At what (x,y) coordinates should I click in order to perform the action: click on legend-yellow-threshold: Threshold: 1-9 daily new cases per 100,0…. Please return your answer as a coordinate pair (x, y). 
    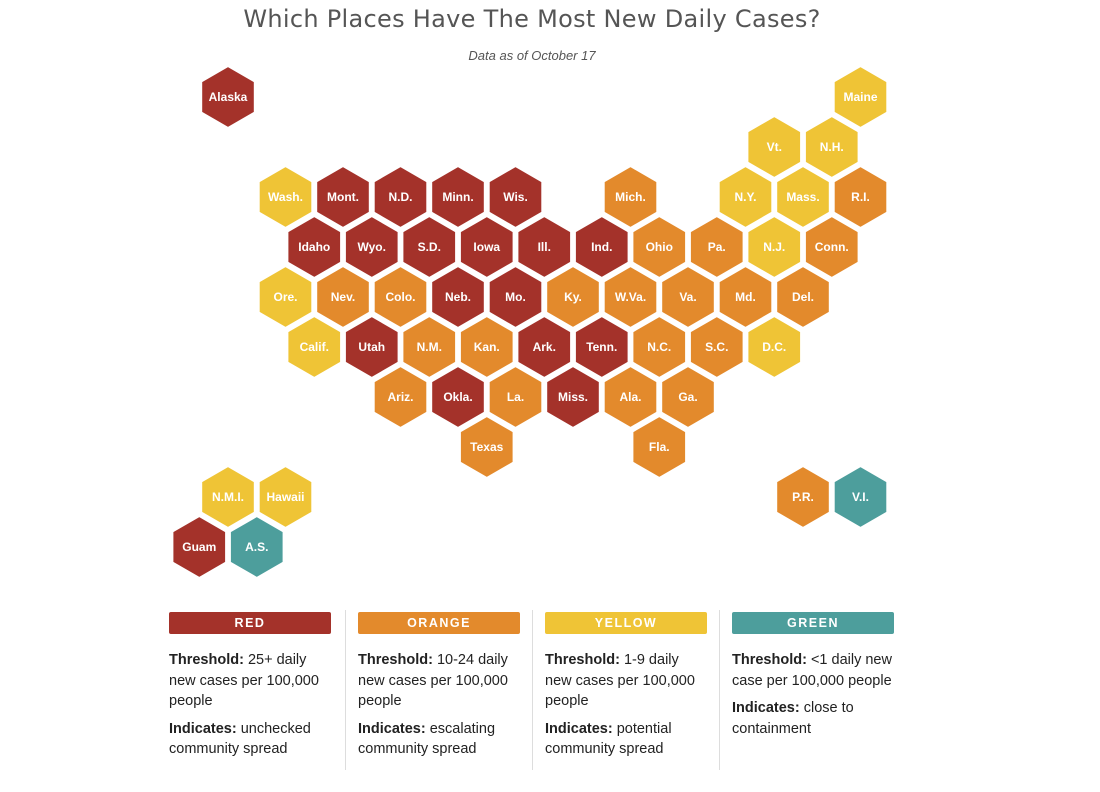
    Looking at the image, I should click on (620, 680).